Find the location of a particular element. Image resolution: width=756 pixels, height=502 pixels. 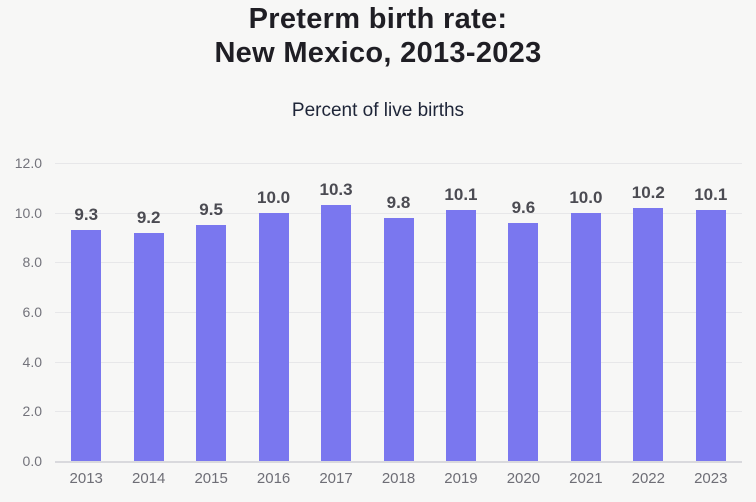

bar-value-label-2015: 9.5 is located at coordinates (211, 210).